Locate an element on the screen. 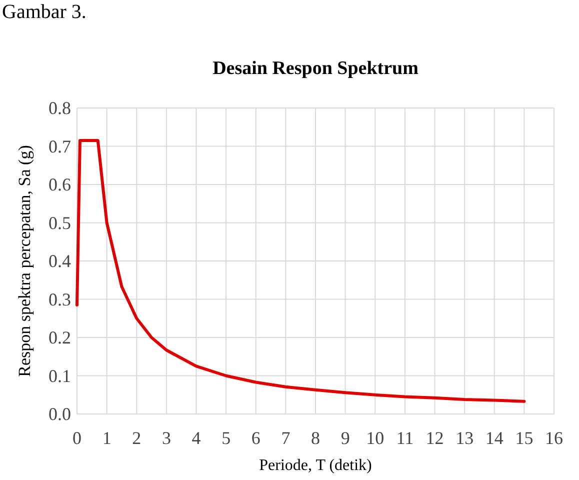 The height and width of the screenshot is (480, 579). y-tick-label: 0.3 is located at coordinates (59, 299).